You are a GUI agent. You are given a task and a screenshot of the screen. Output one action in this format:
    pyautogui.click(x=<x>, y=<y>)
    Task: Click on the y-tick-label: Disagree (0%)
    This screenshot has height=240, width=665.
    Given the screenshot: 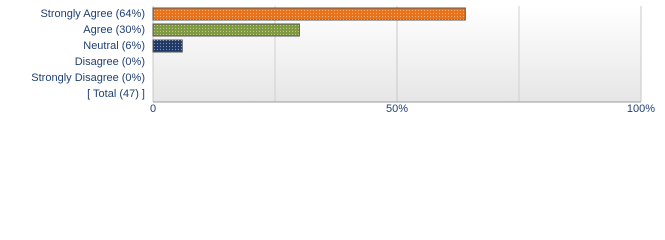 What is the action you would take?
    pyautogui.click(x=110, y=62)
    